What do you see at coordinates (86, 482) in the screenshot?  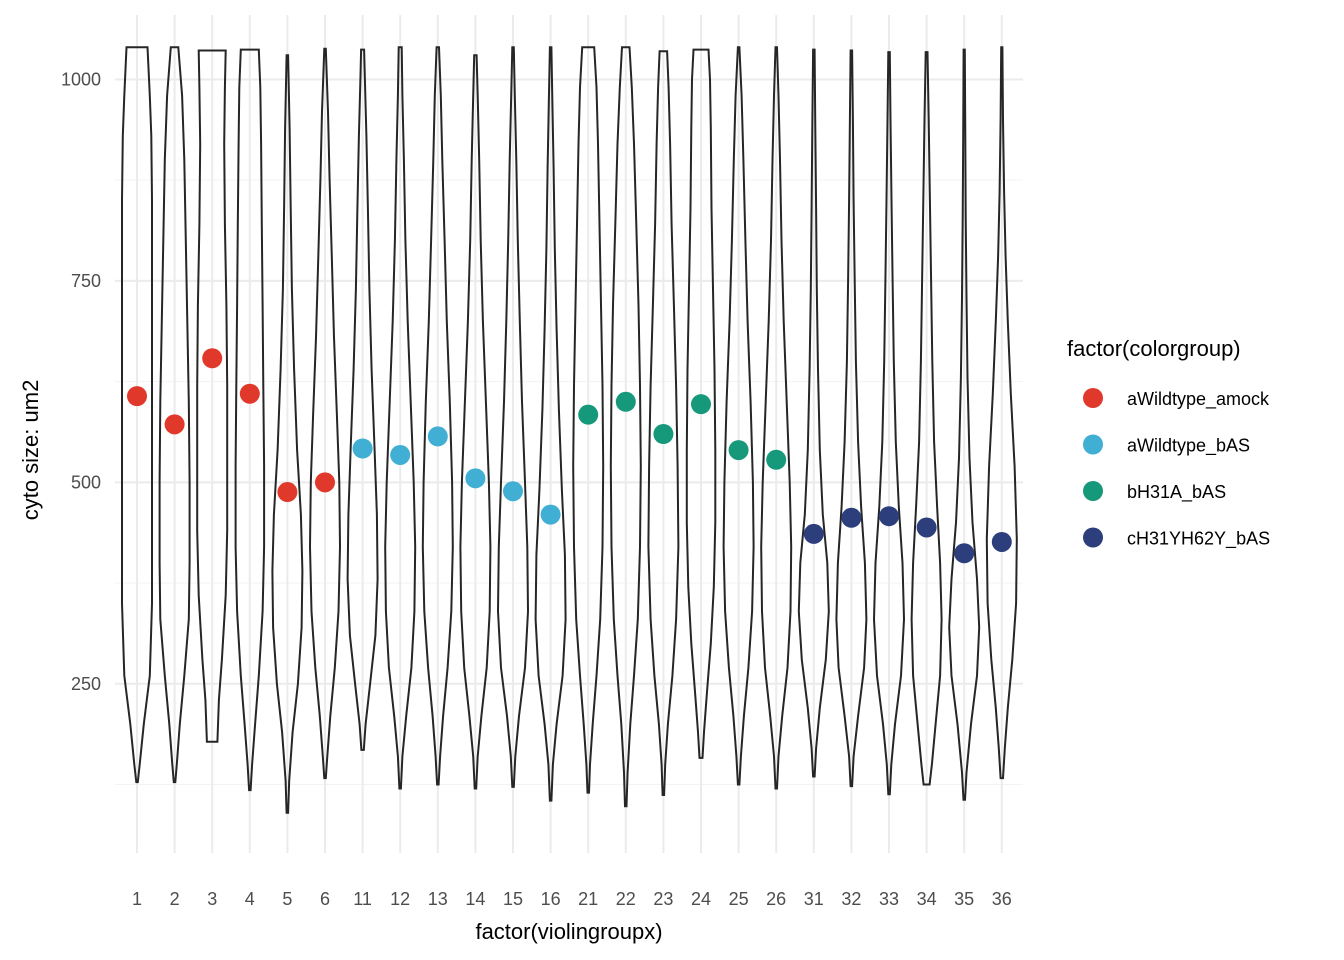 I see `y-tick-label-500: 500` at bounding box center [86, 482].